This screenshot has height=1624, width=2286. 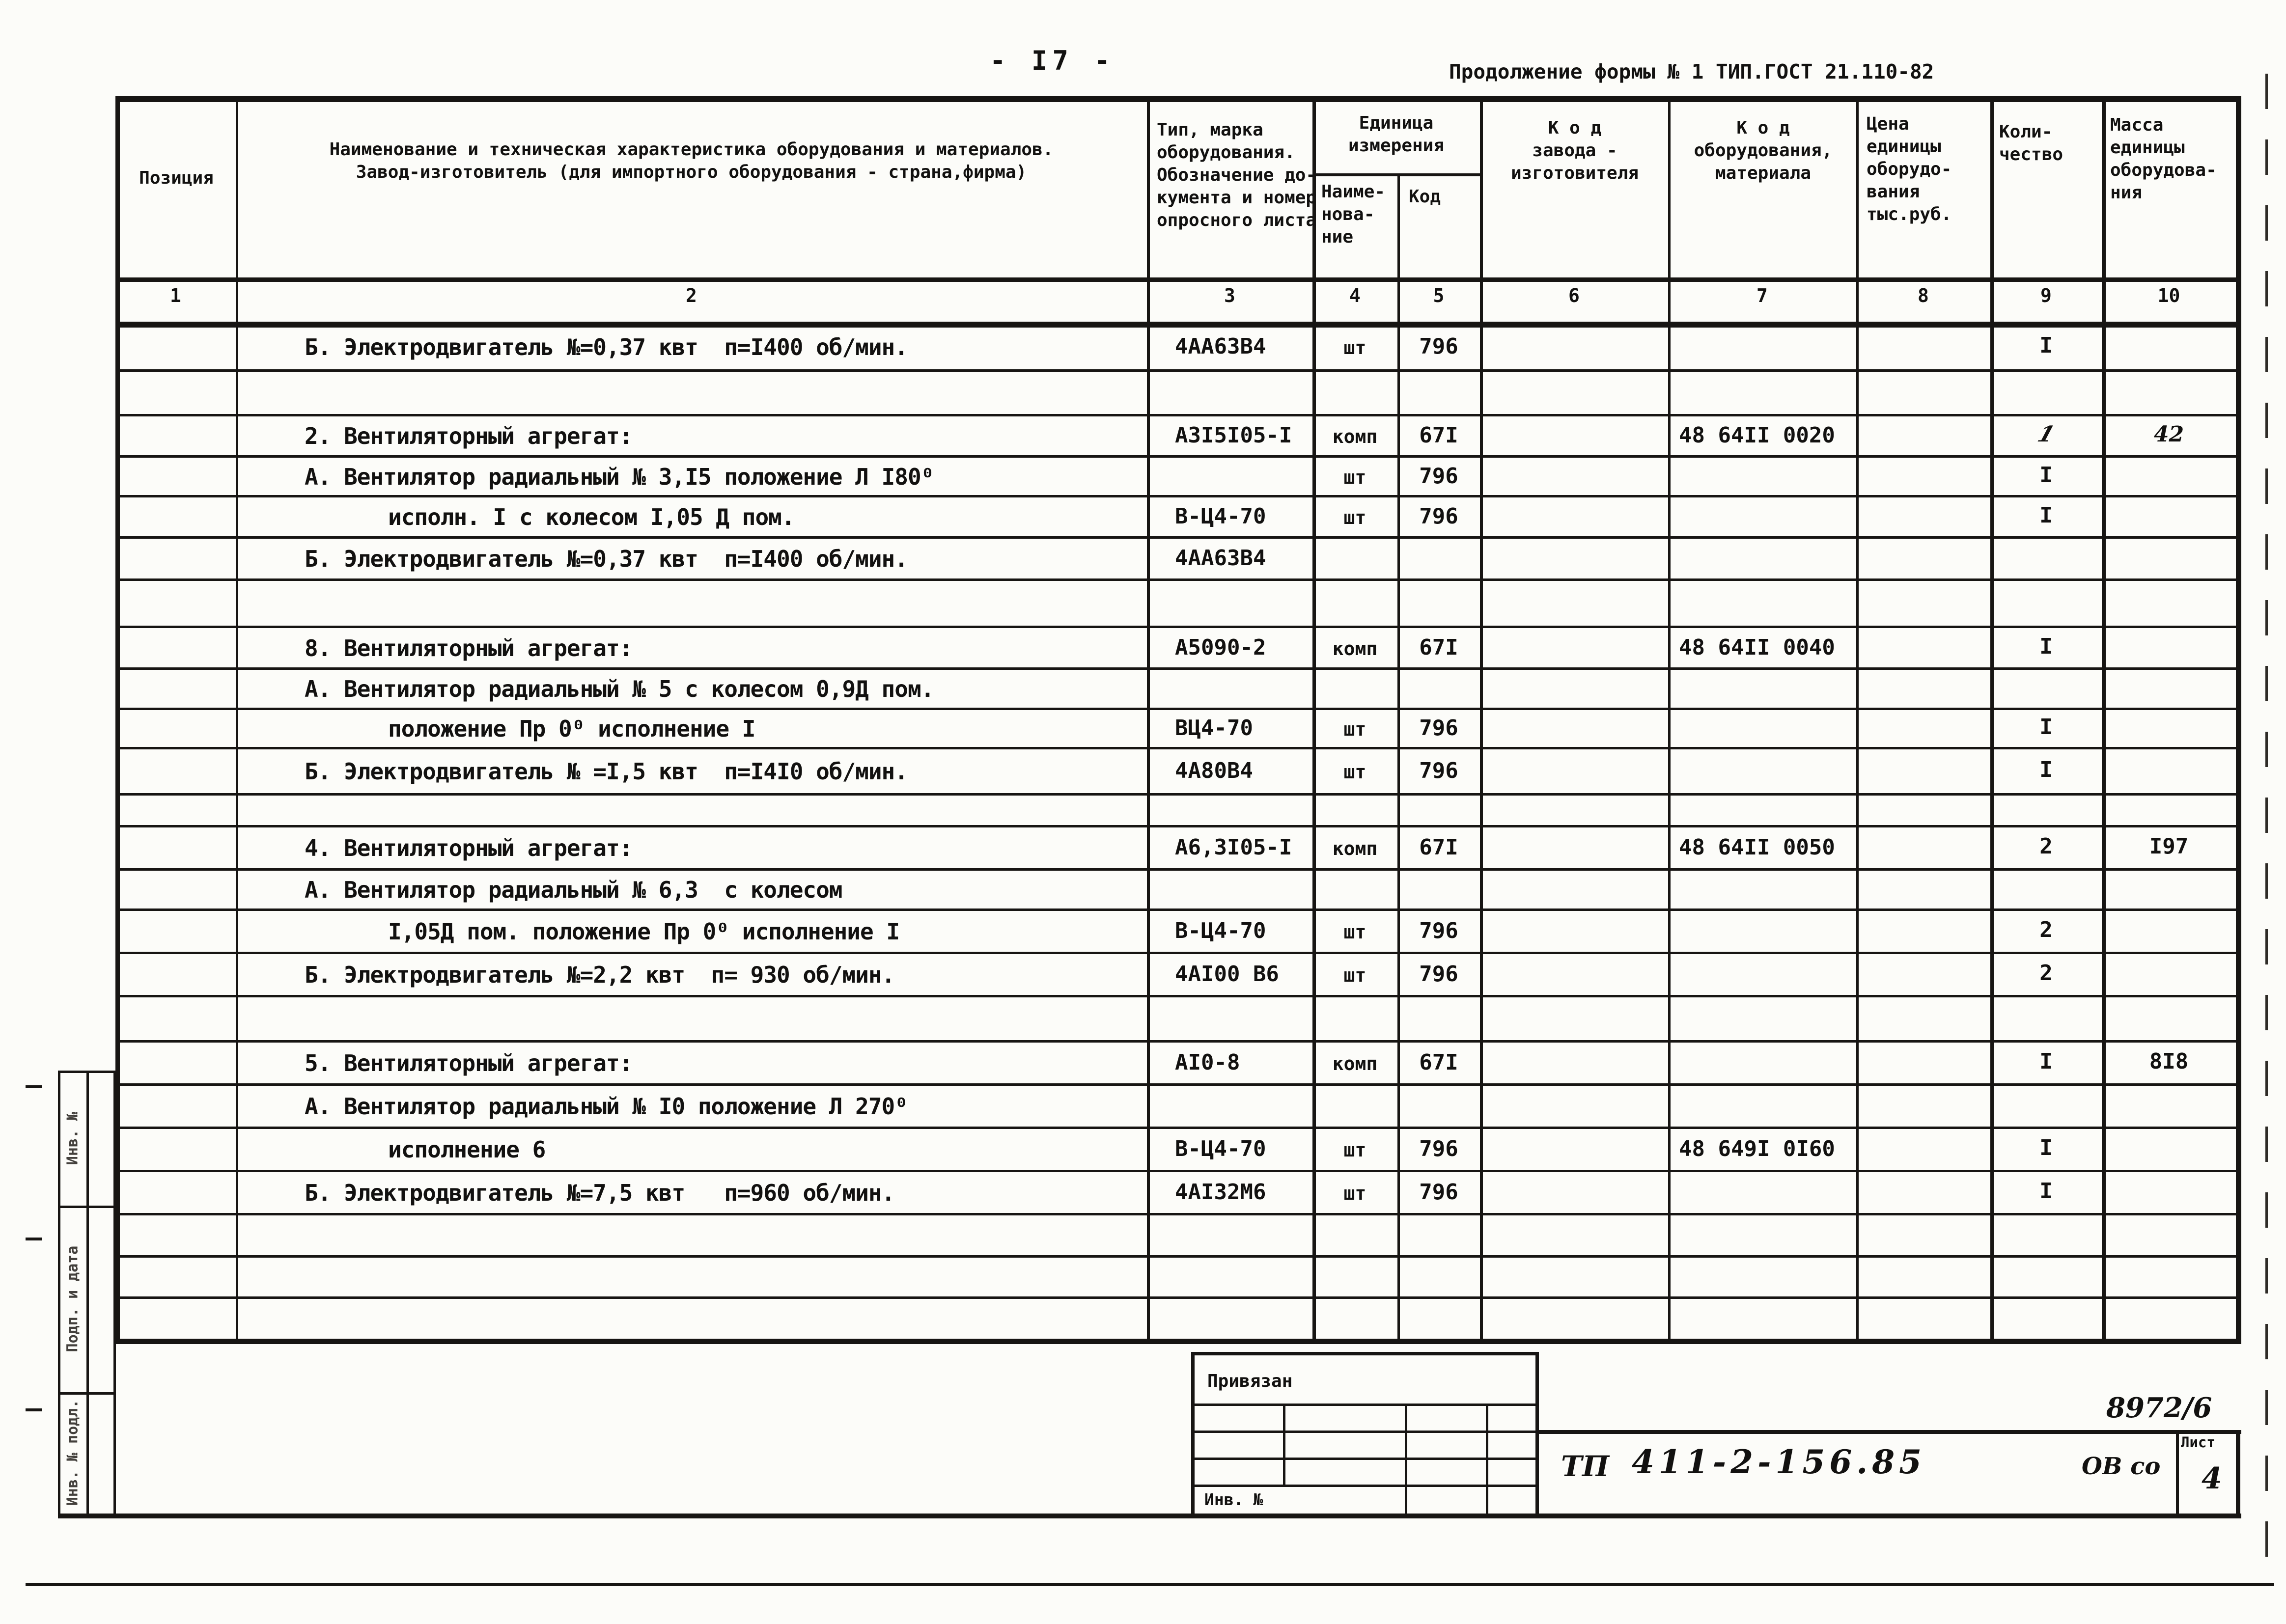 I want to click on row-quantity: 1, so click(x=2046, y=434).